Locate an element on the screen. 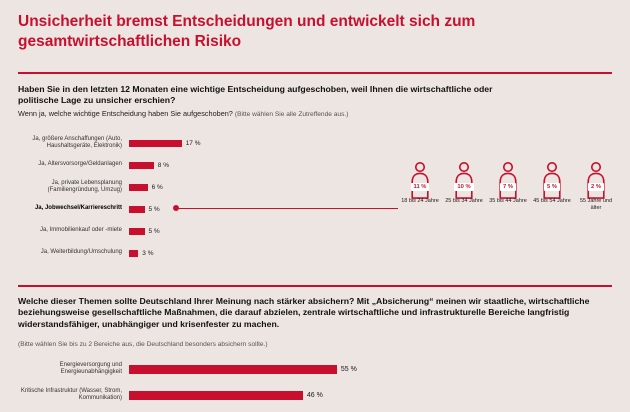 Image resolution: width=630 pixels, height=412 pixels. age-group-column: 11 % 18 bis 24 Jahre is located at coordinates (420, 187).